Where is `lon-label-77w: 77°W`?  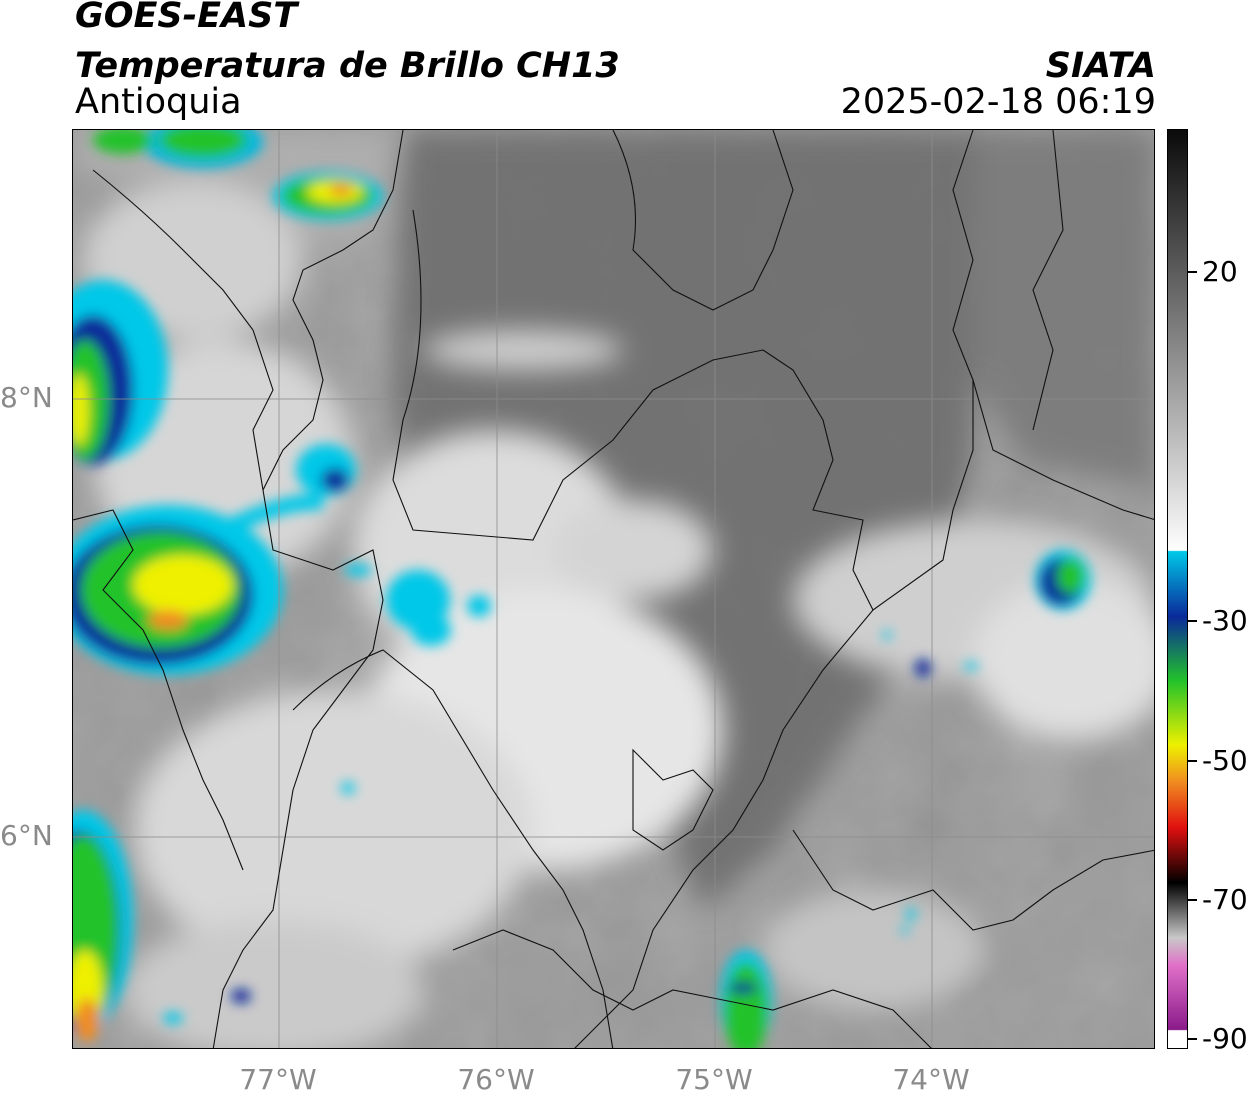
lon-label-77w: 77°W is located at coordinates (278, 1079).